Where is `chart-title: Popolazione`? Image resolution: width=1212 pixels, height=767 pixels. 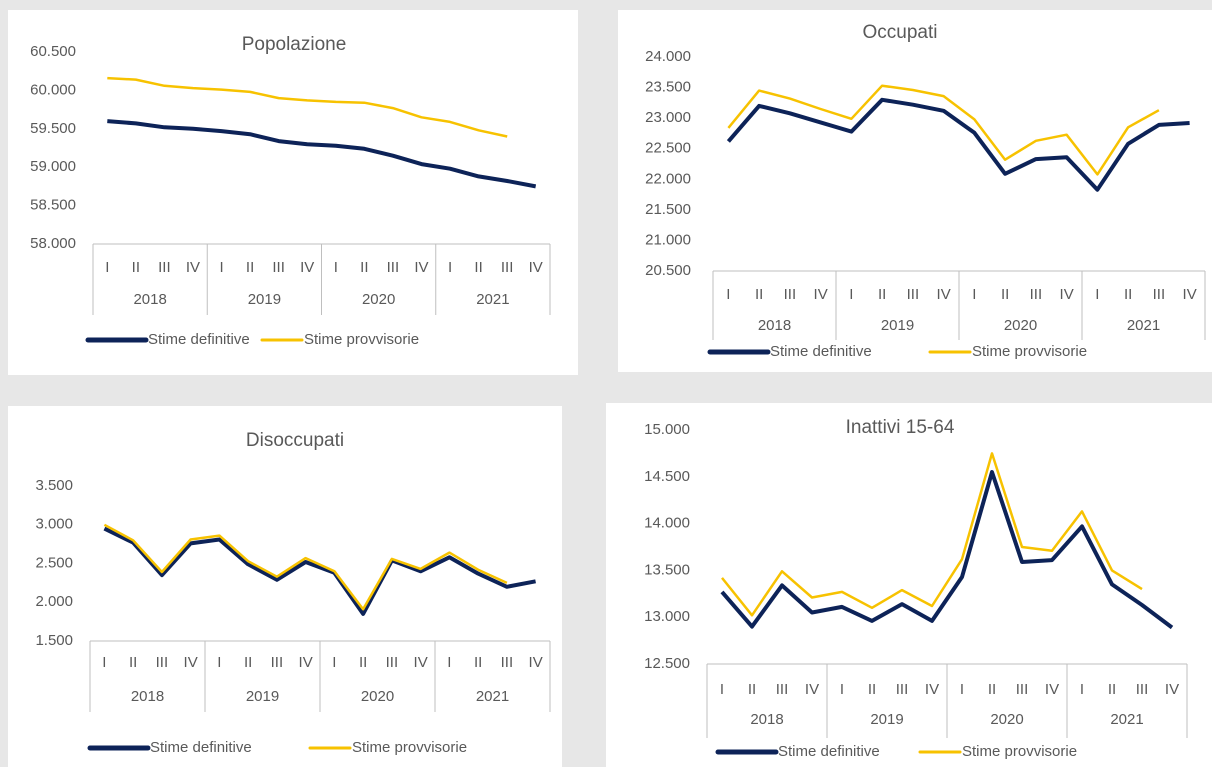 chart-title: Popolazione is located at coordinates (294, 44).